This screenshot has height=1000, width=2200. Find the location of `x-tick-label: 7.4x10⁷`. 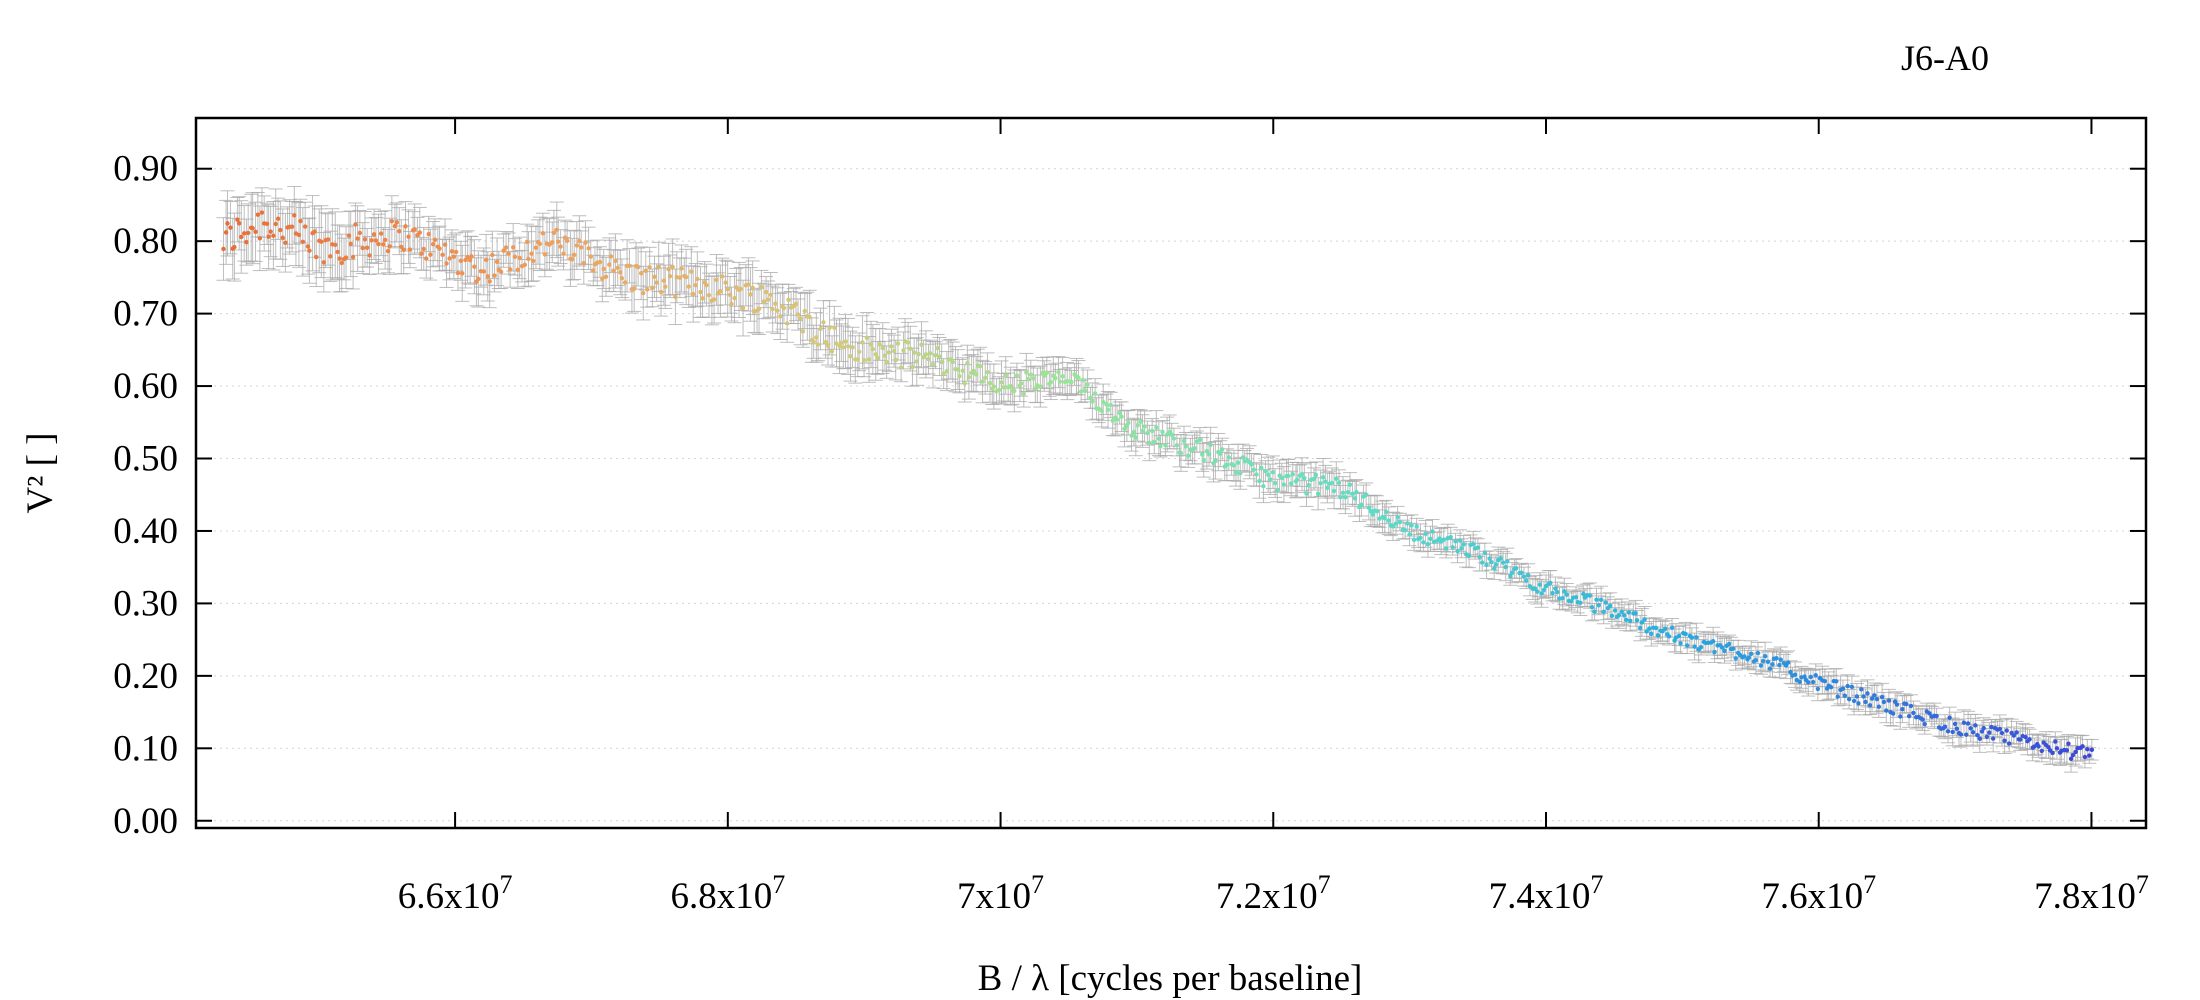

x-tick-label: 7.4x10⁷ is located at coordinates (1546, 893).